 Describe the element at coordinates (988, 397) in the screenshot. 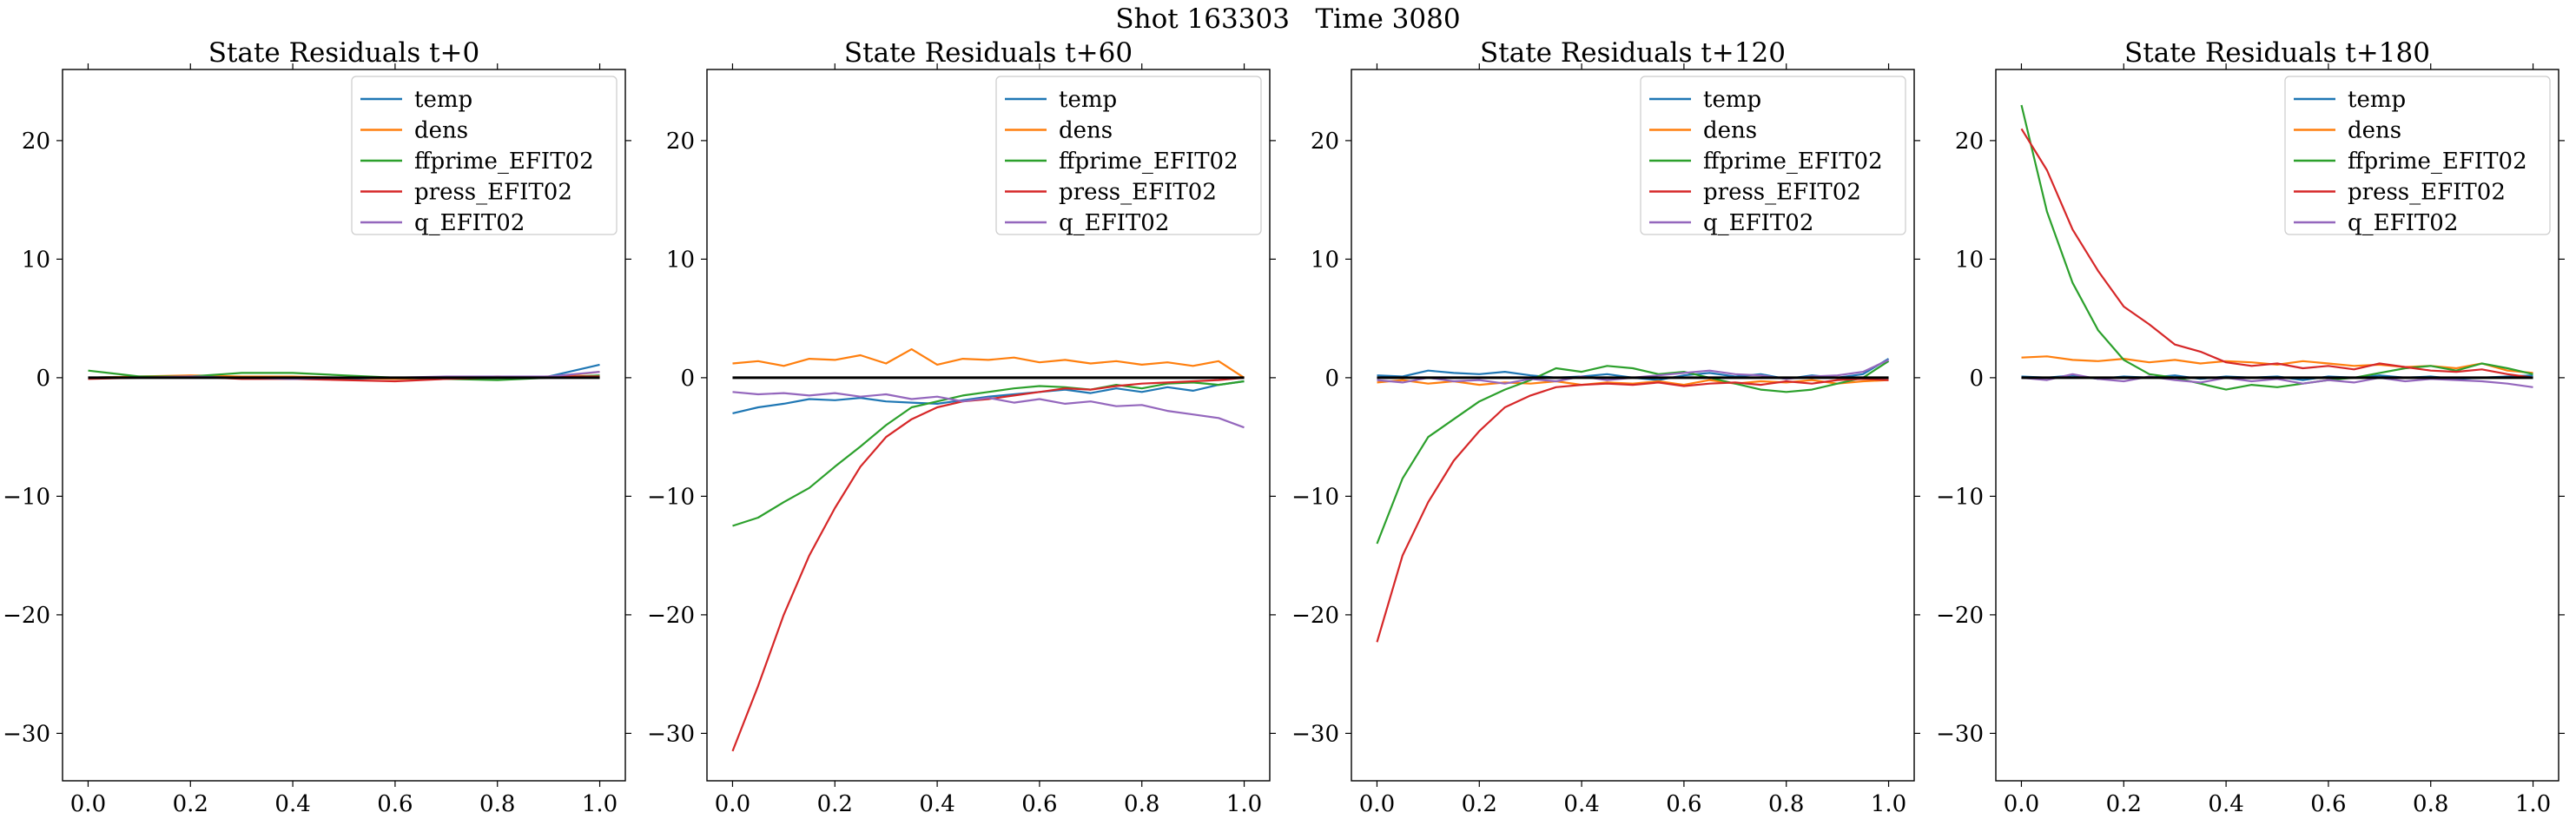

I see `series-line-temp` at that location.